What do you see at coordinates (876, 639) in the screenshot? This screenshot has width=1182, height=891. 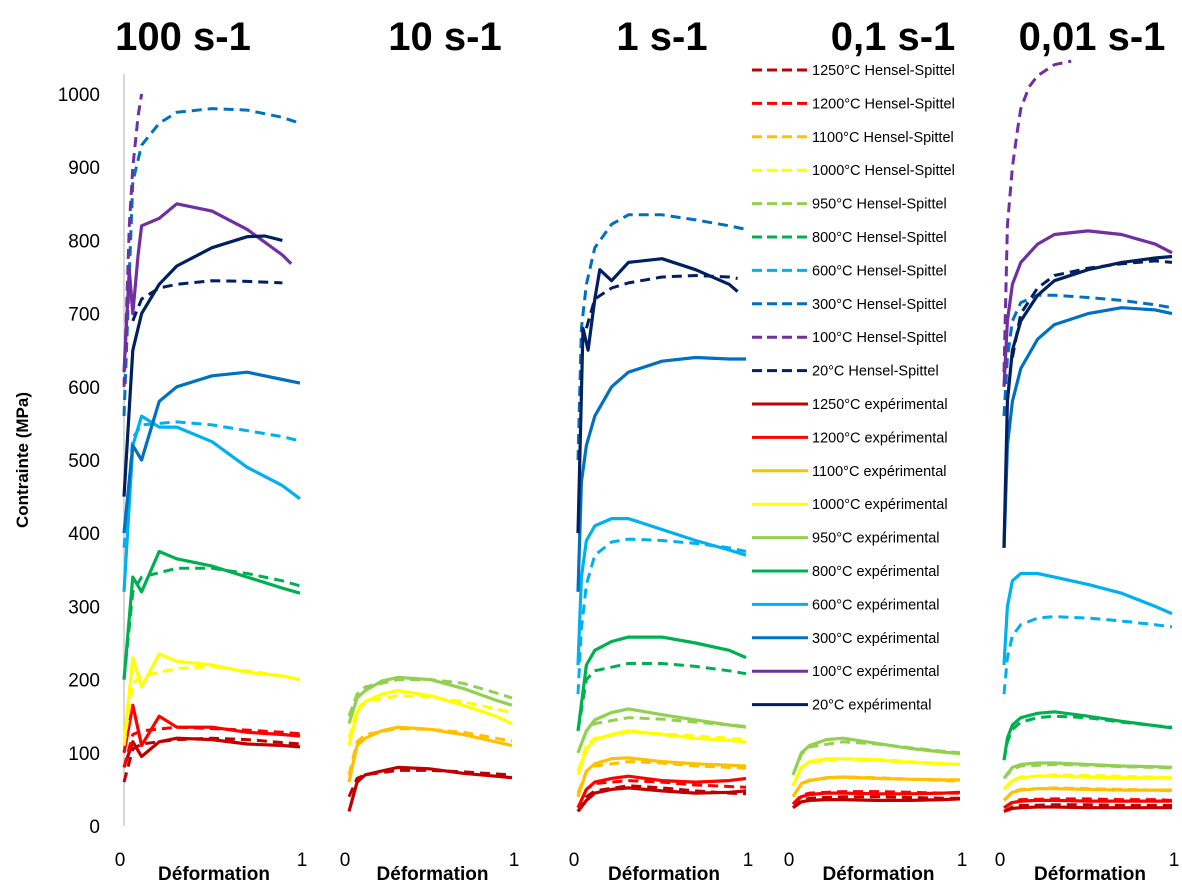 I see `legend-label: 300°C expérimental` at bounding box center [876, 639].